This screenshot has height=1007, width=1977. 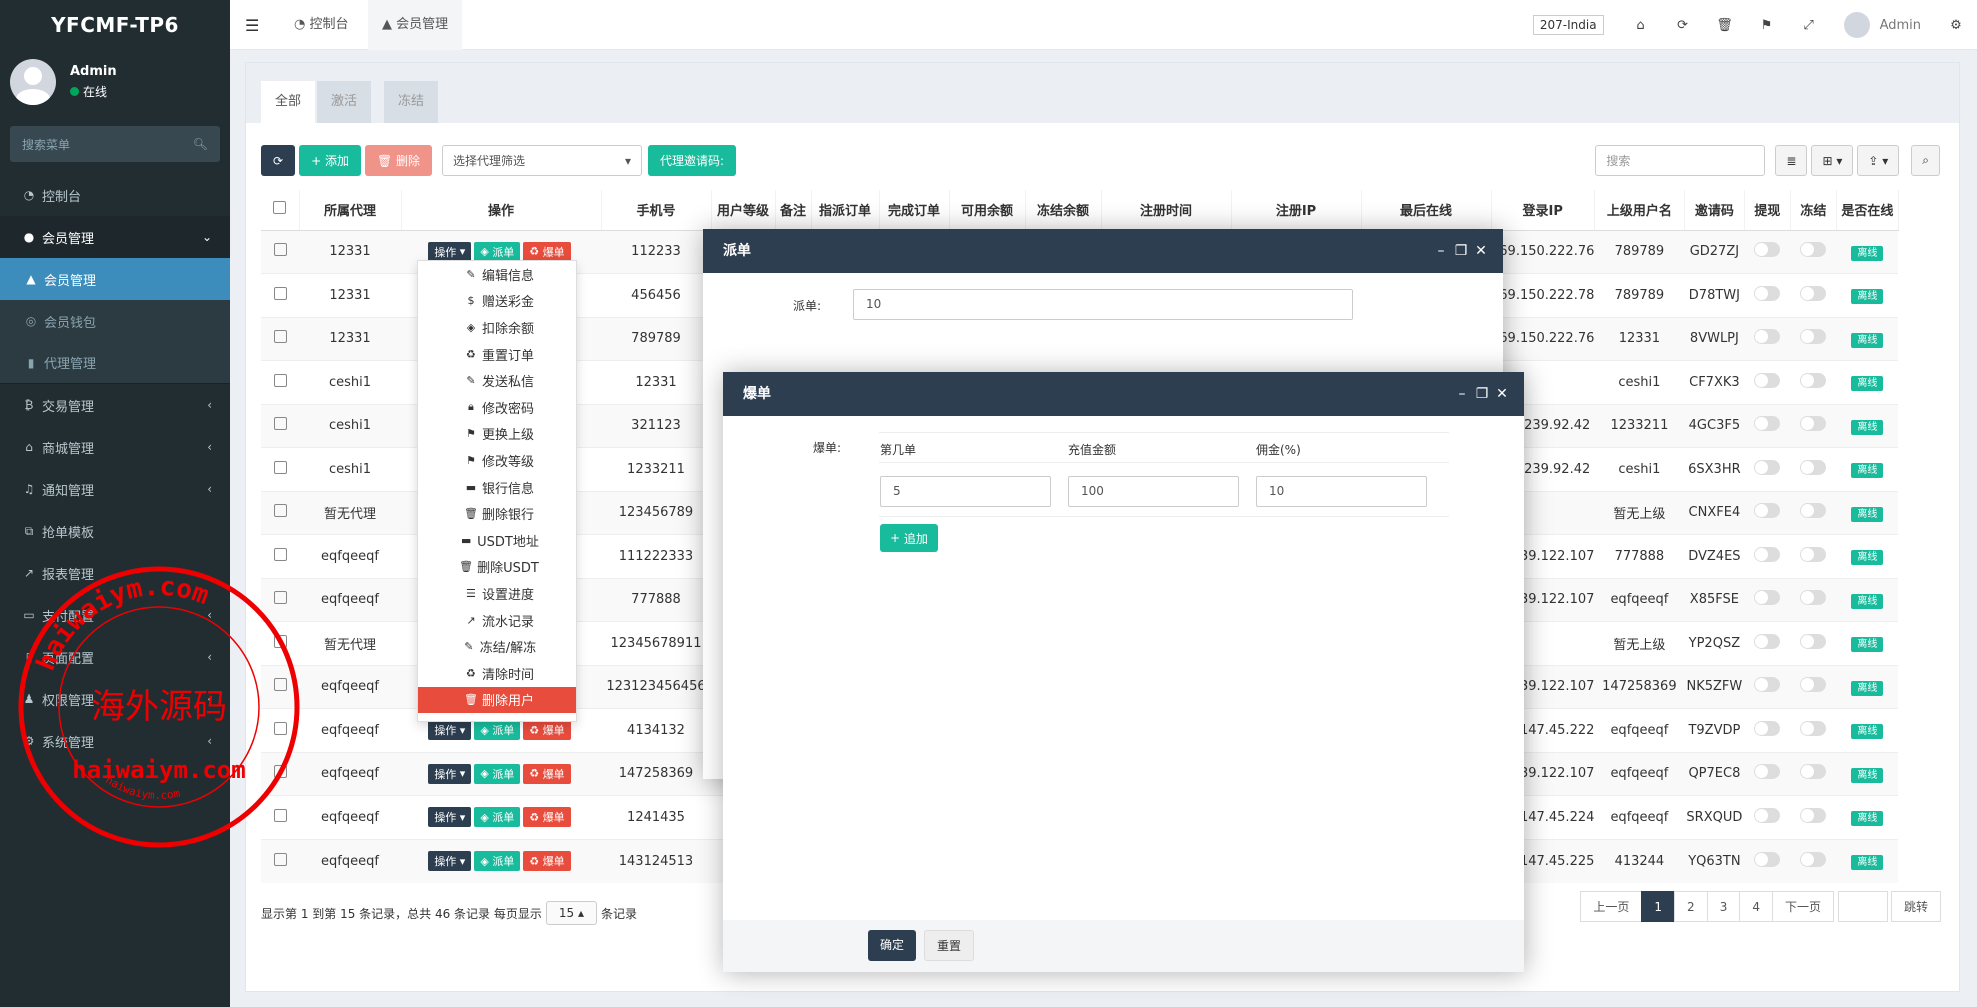 What do you see at coordinates (1756, 906) in the screenshot?
I see `page-4-button: 4` at bounding box center [1756, 906].